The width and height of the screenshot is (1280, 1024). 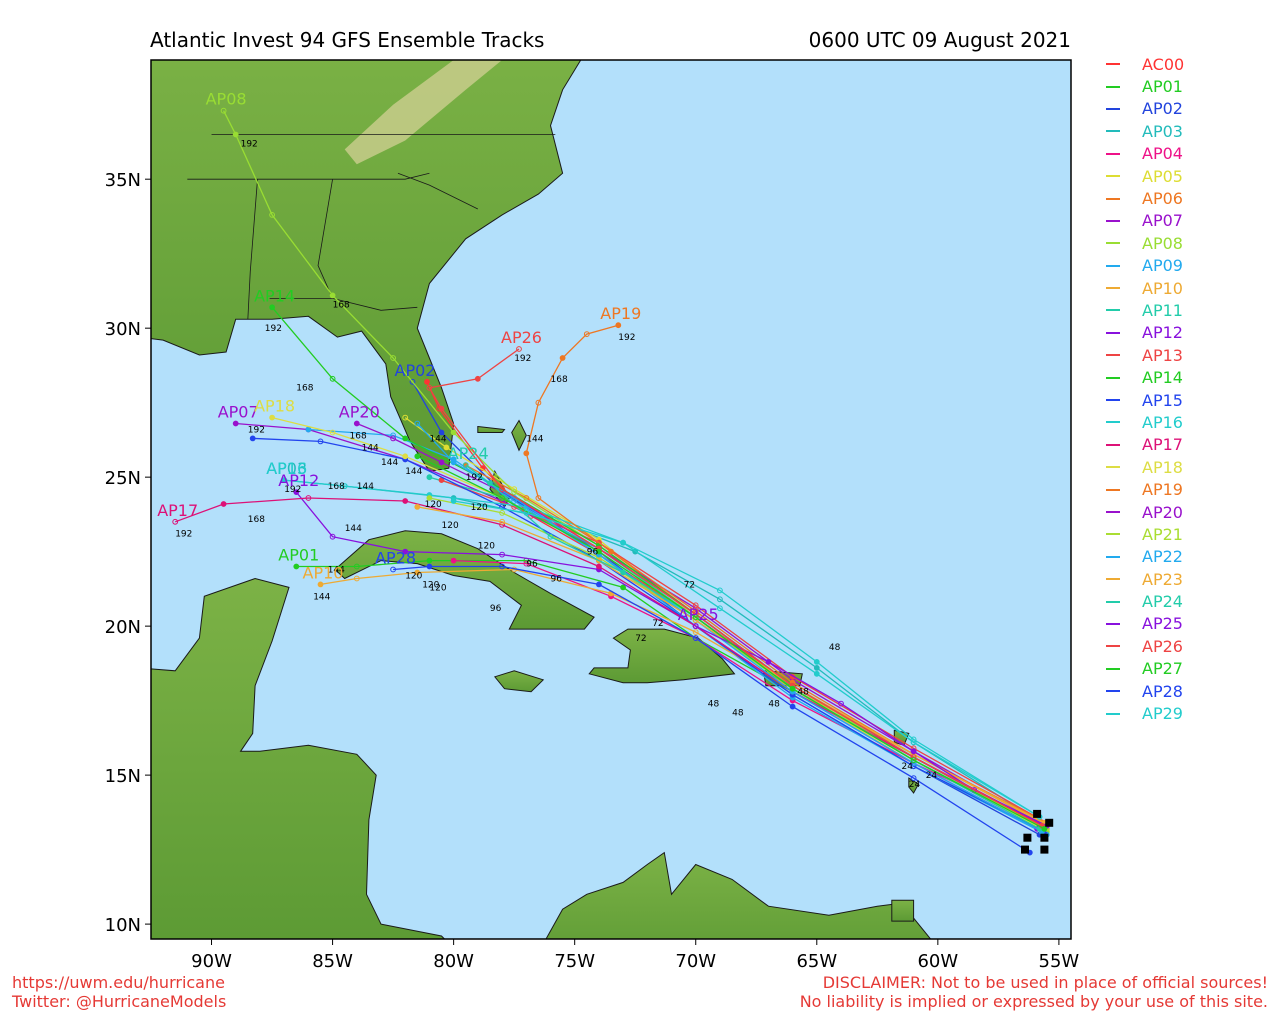 What do you see at coordinates (336, 487) in the screenshot?
I see `forecast-hour-label: 168` at bounding box center [336, 487].